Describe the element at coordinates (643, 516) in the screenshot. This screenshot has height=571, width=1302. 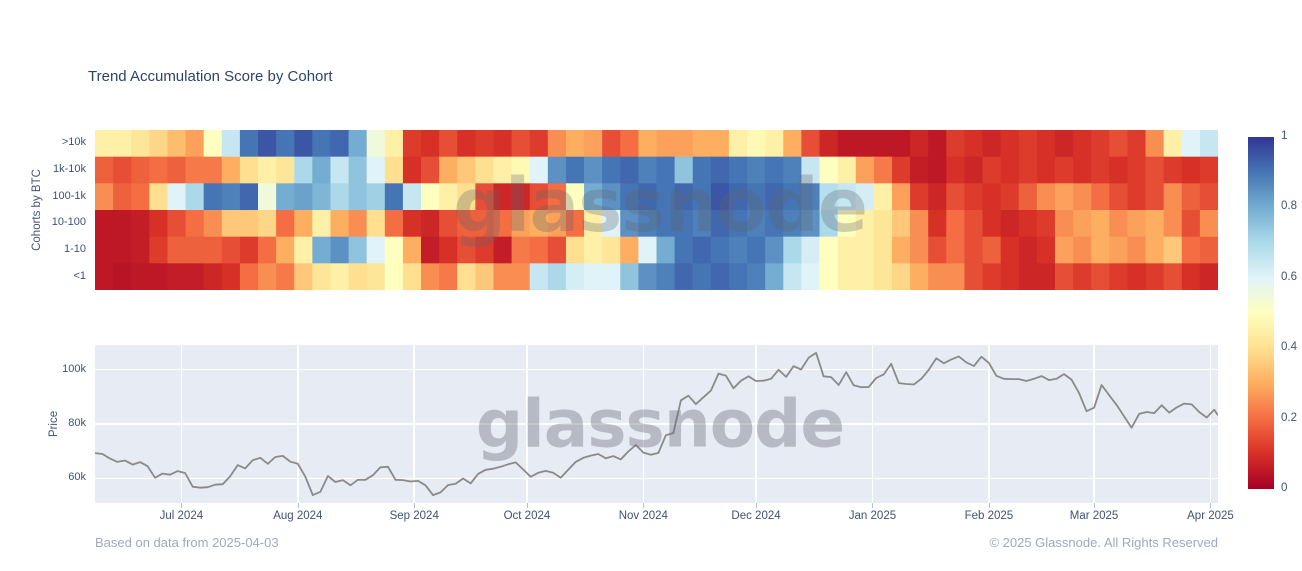
I see `x-axis-month-label: Nov 2024` at that location.